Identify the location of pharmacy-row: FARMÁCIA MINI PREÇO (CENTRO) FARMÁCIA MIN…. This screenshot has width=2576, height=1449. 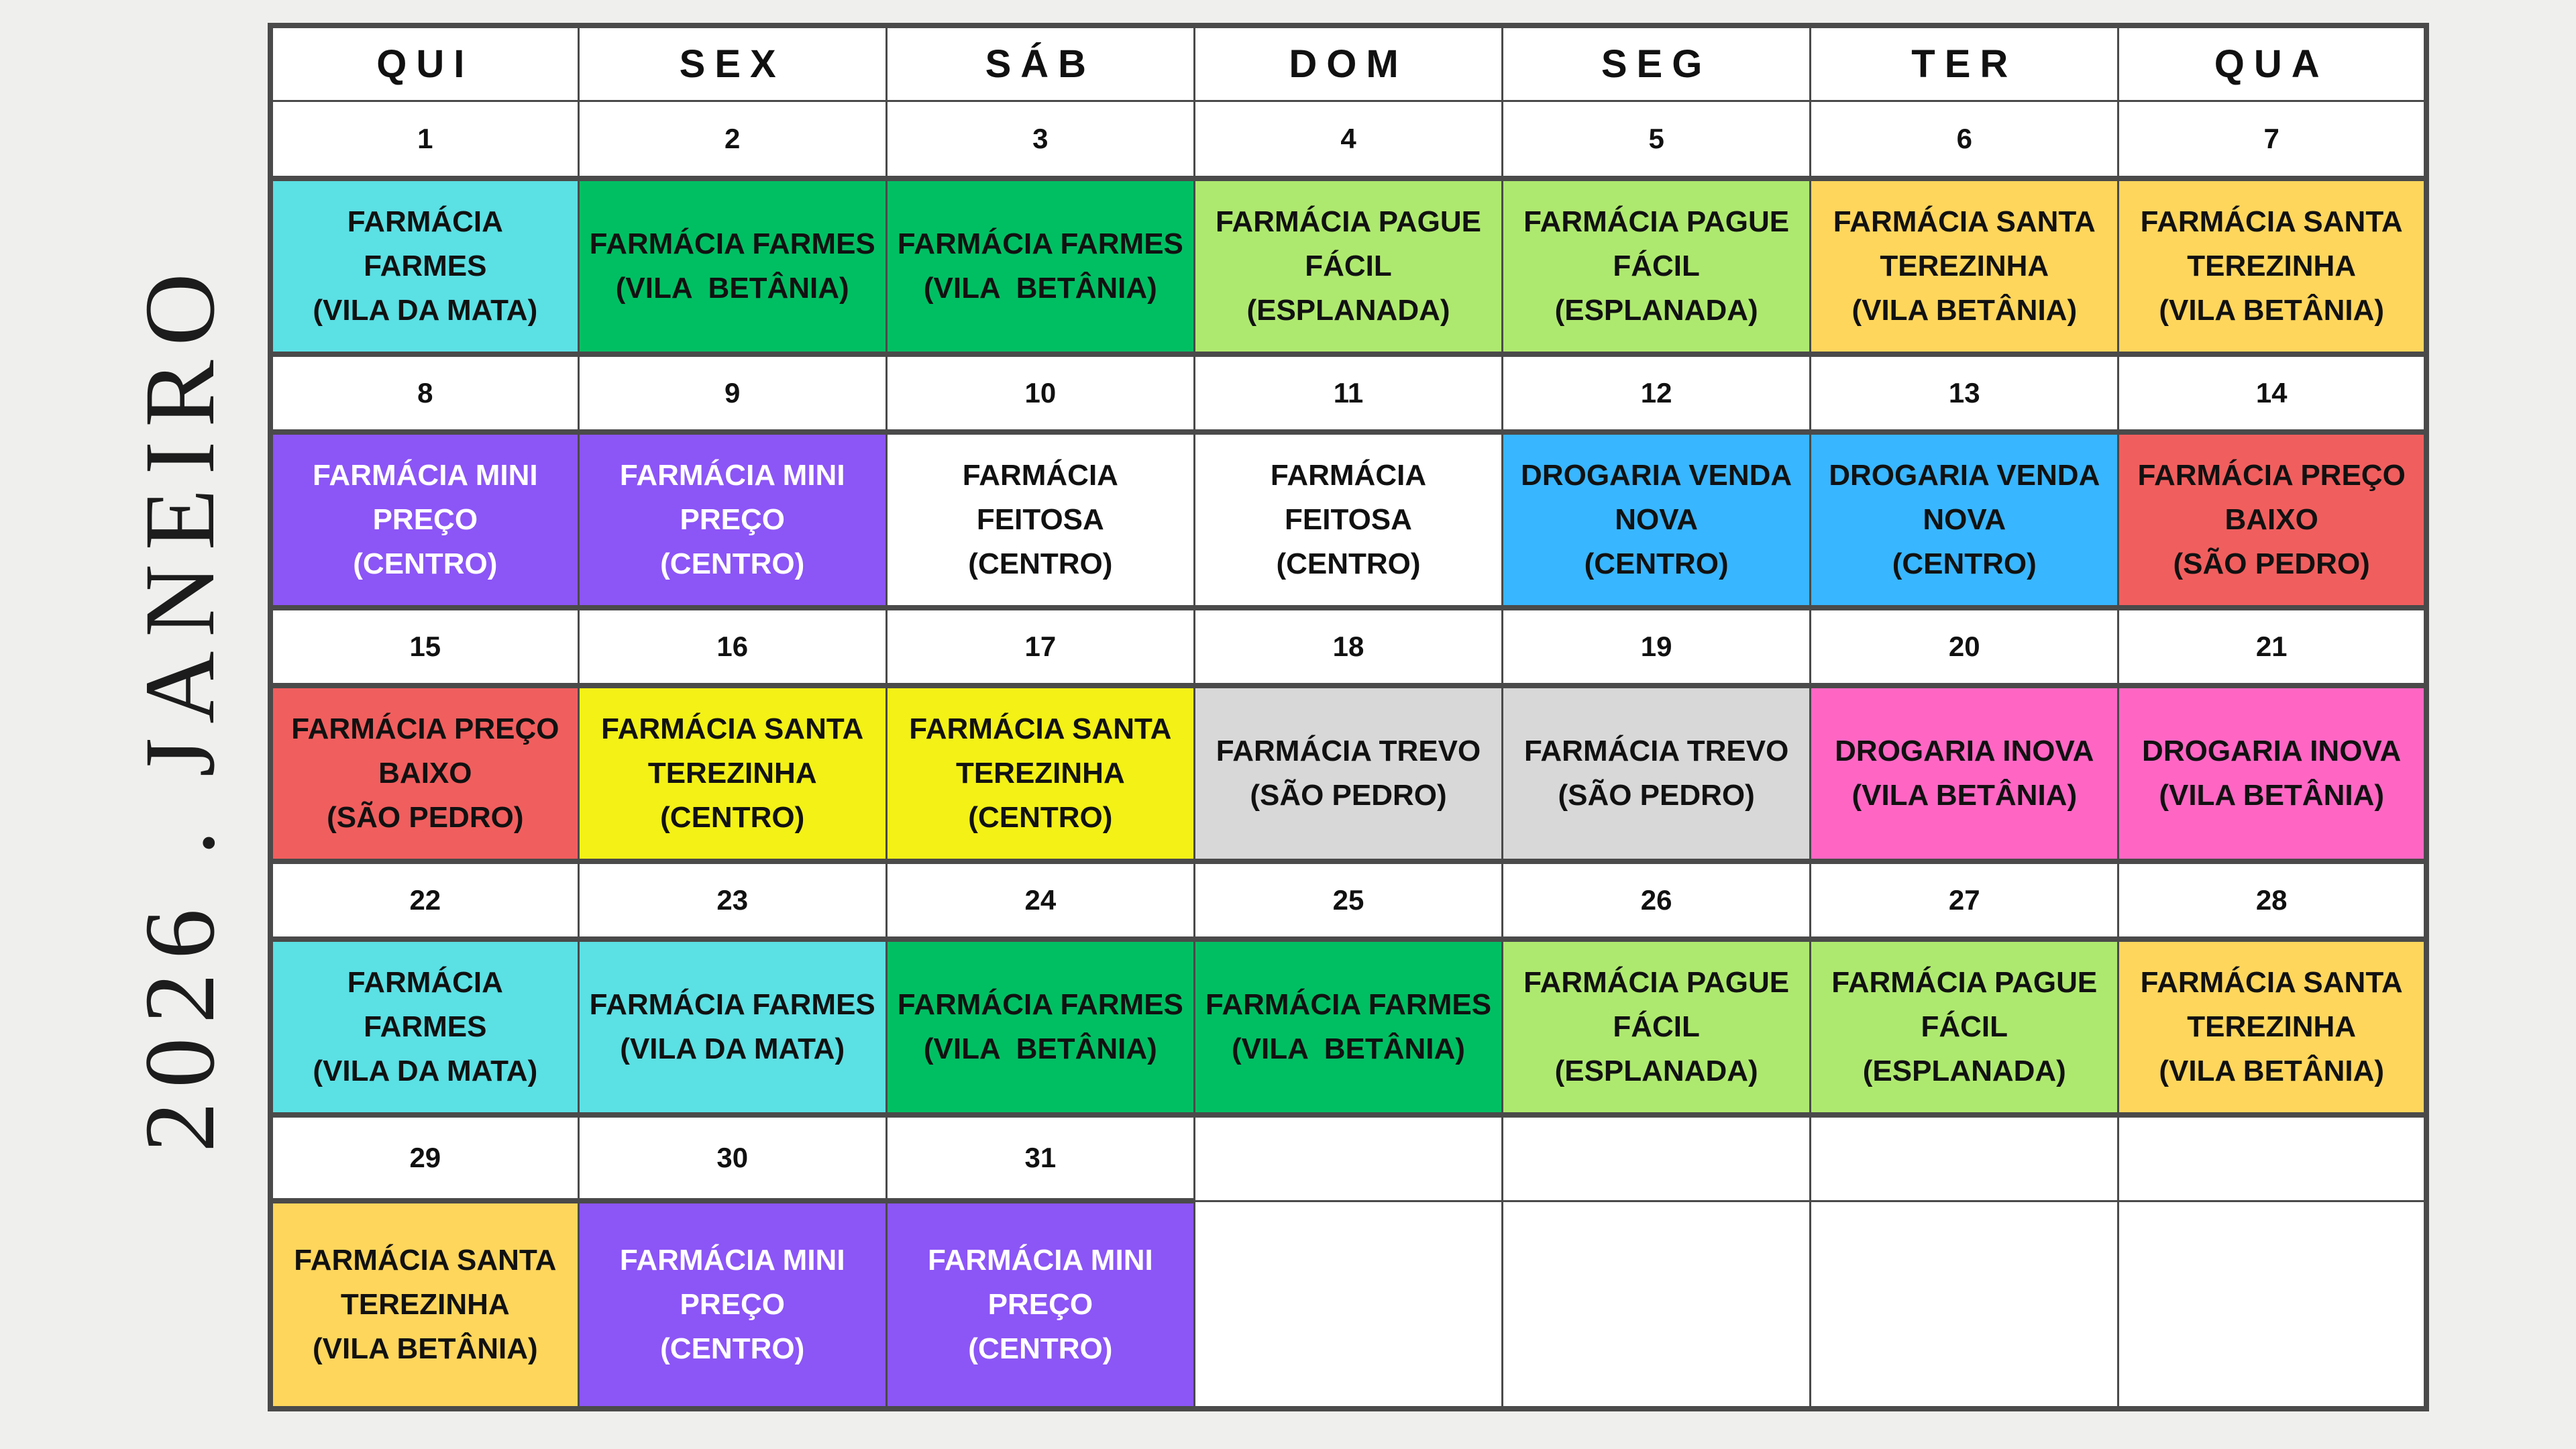
(1348, 519).